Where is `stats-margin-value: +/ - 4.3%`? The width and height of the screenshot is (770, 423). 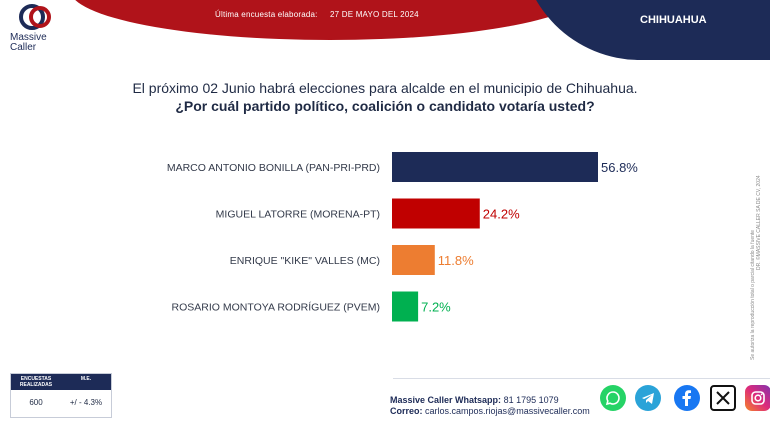
stats-margin-value: +/ - 4.3% is located at coordinates (86, 402).